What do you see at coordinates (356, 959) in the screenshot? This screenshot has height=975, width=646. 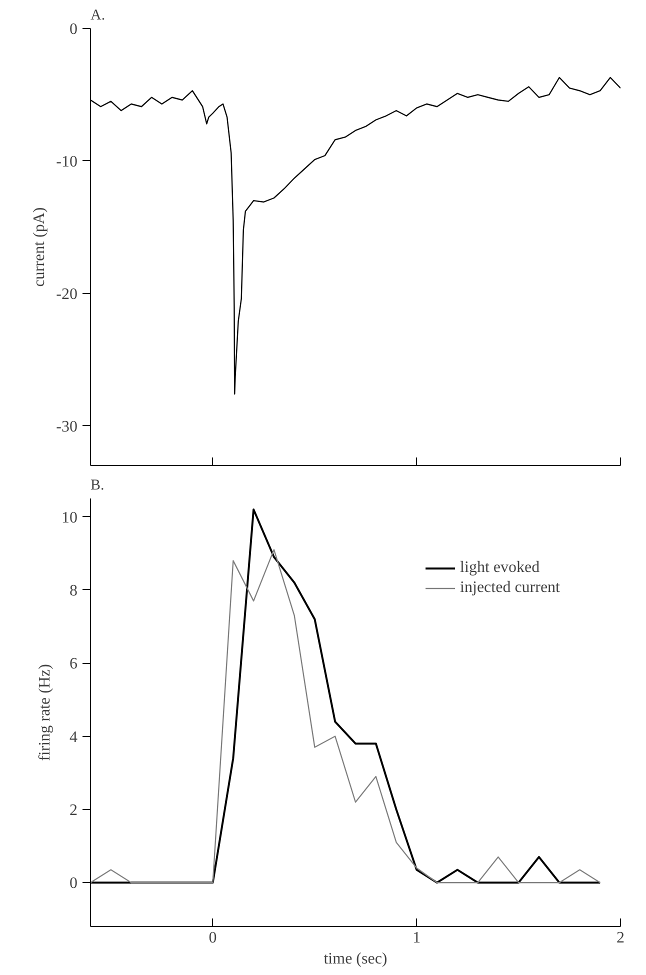 I see `x-axis-title: time (sec)` at bounding box center [356, 959].